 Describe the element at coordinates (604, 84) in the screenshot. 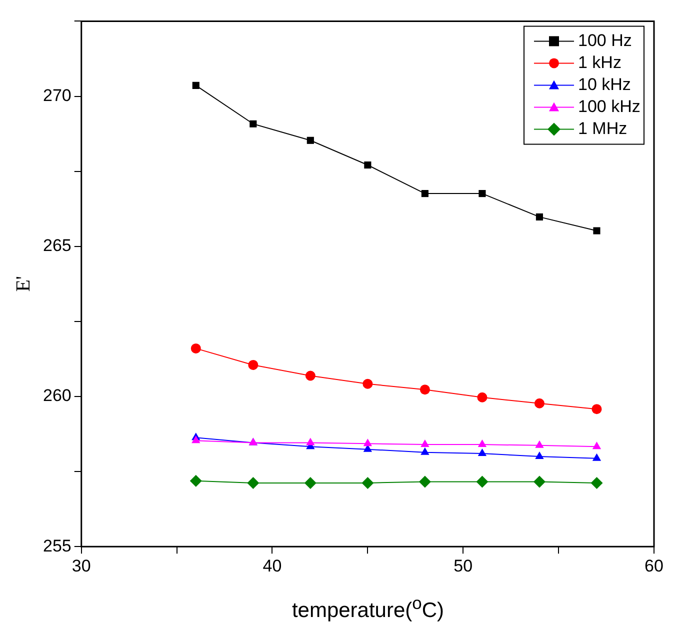

I see `legend-label: 10 kHz` at that location.